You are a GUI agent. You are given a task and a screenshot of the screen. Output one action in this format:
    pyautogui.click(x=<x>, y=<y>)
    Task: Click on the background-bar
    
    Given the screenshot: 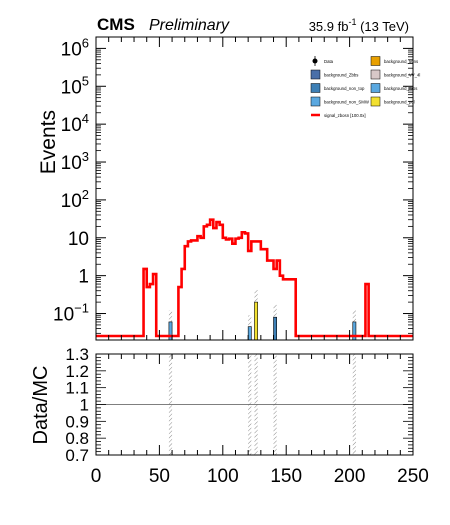 What is the action you would take?
    pyautogui.click(x=256, y=321)
    